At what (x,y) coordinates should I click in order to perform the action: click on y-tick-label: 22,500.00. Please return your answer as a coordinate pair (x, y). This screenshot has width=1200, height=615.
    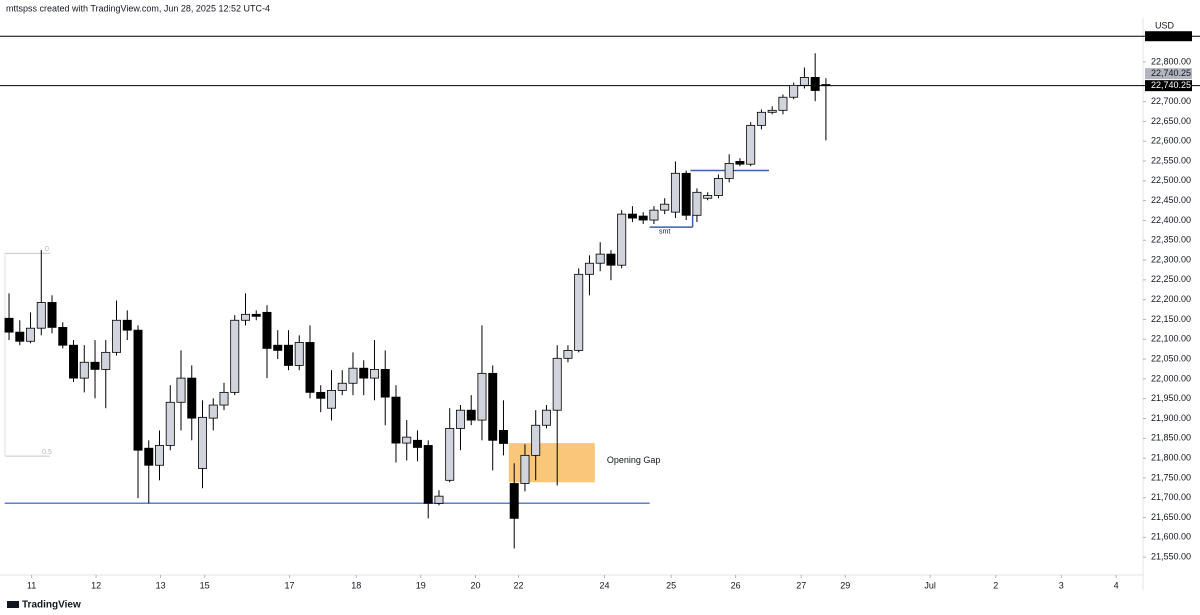
    Looking at the image, I should click on (1171, 180).